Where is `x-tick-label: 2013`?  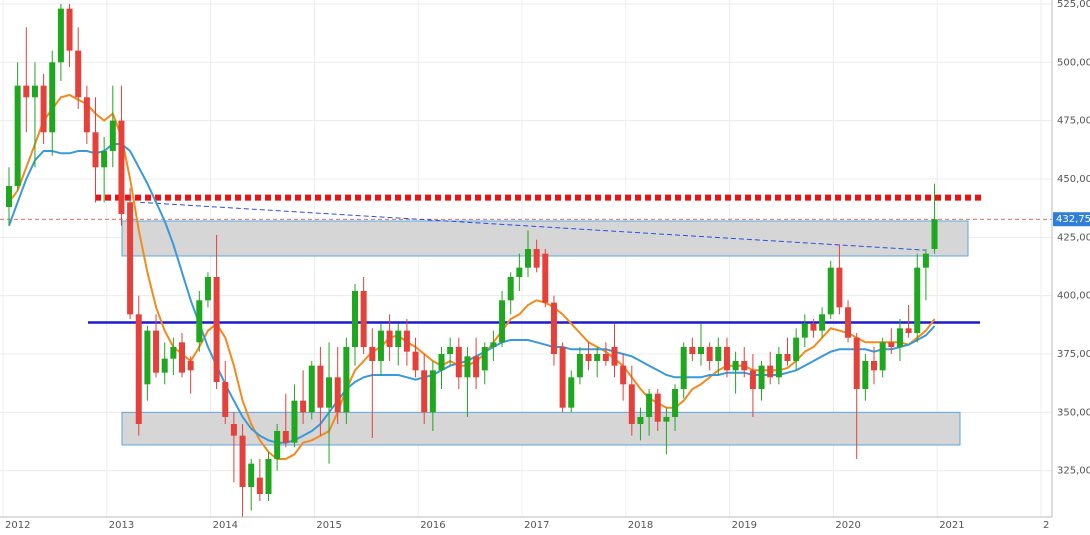 x-tick-label: 2013 is located at coordinates (121, 525).